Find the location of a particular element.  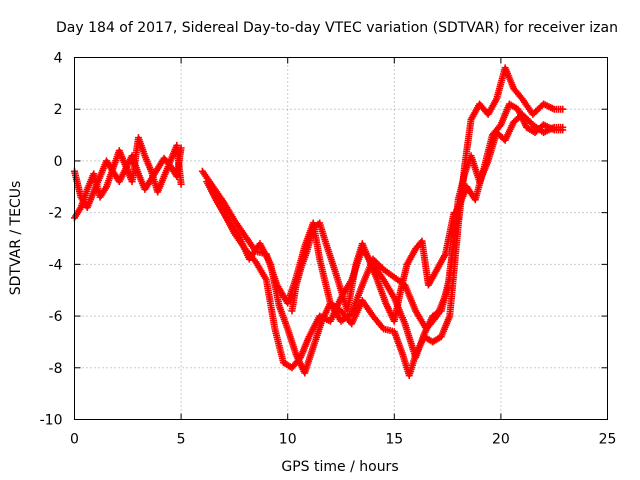

y-tick-label: -6 is located at coordinates (56, 317).